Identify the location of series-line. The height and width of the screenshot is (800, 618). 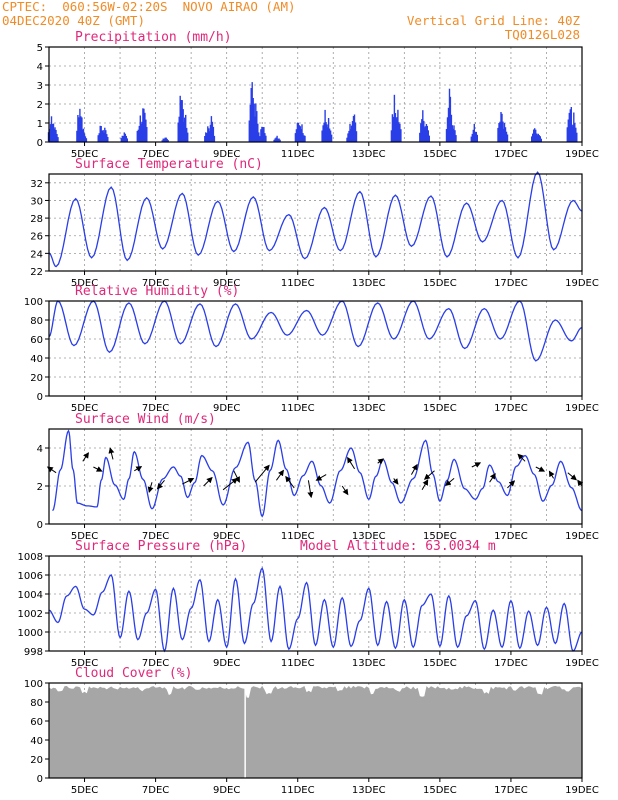
(315, 610).